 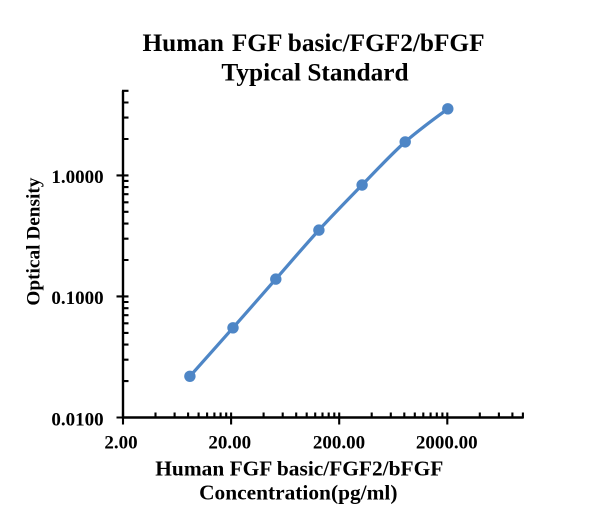 What do you see at coordinates (34, 241) in the screenshot?
I see `svg-text: Optical Density` at bounding box center [34, 241].